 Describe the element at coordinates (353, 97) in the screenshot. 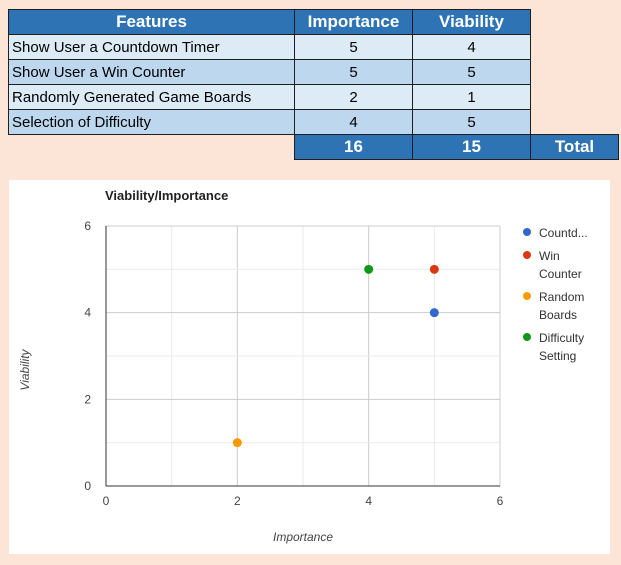

I see `importance-cell: 2` at that location.